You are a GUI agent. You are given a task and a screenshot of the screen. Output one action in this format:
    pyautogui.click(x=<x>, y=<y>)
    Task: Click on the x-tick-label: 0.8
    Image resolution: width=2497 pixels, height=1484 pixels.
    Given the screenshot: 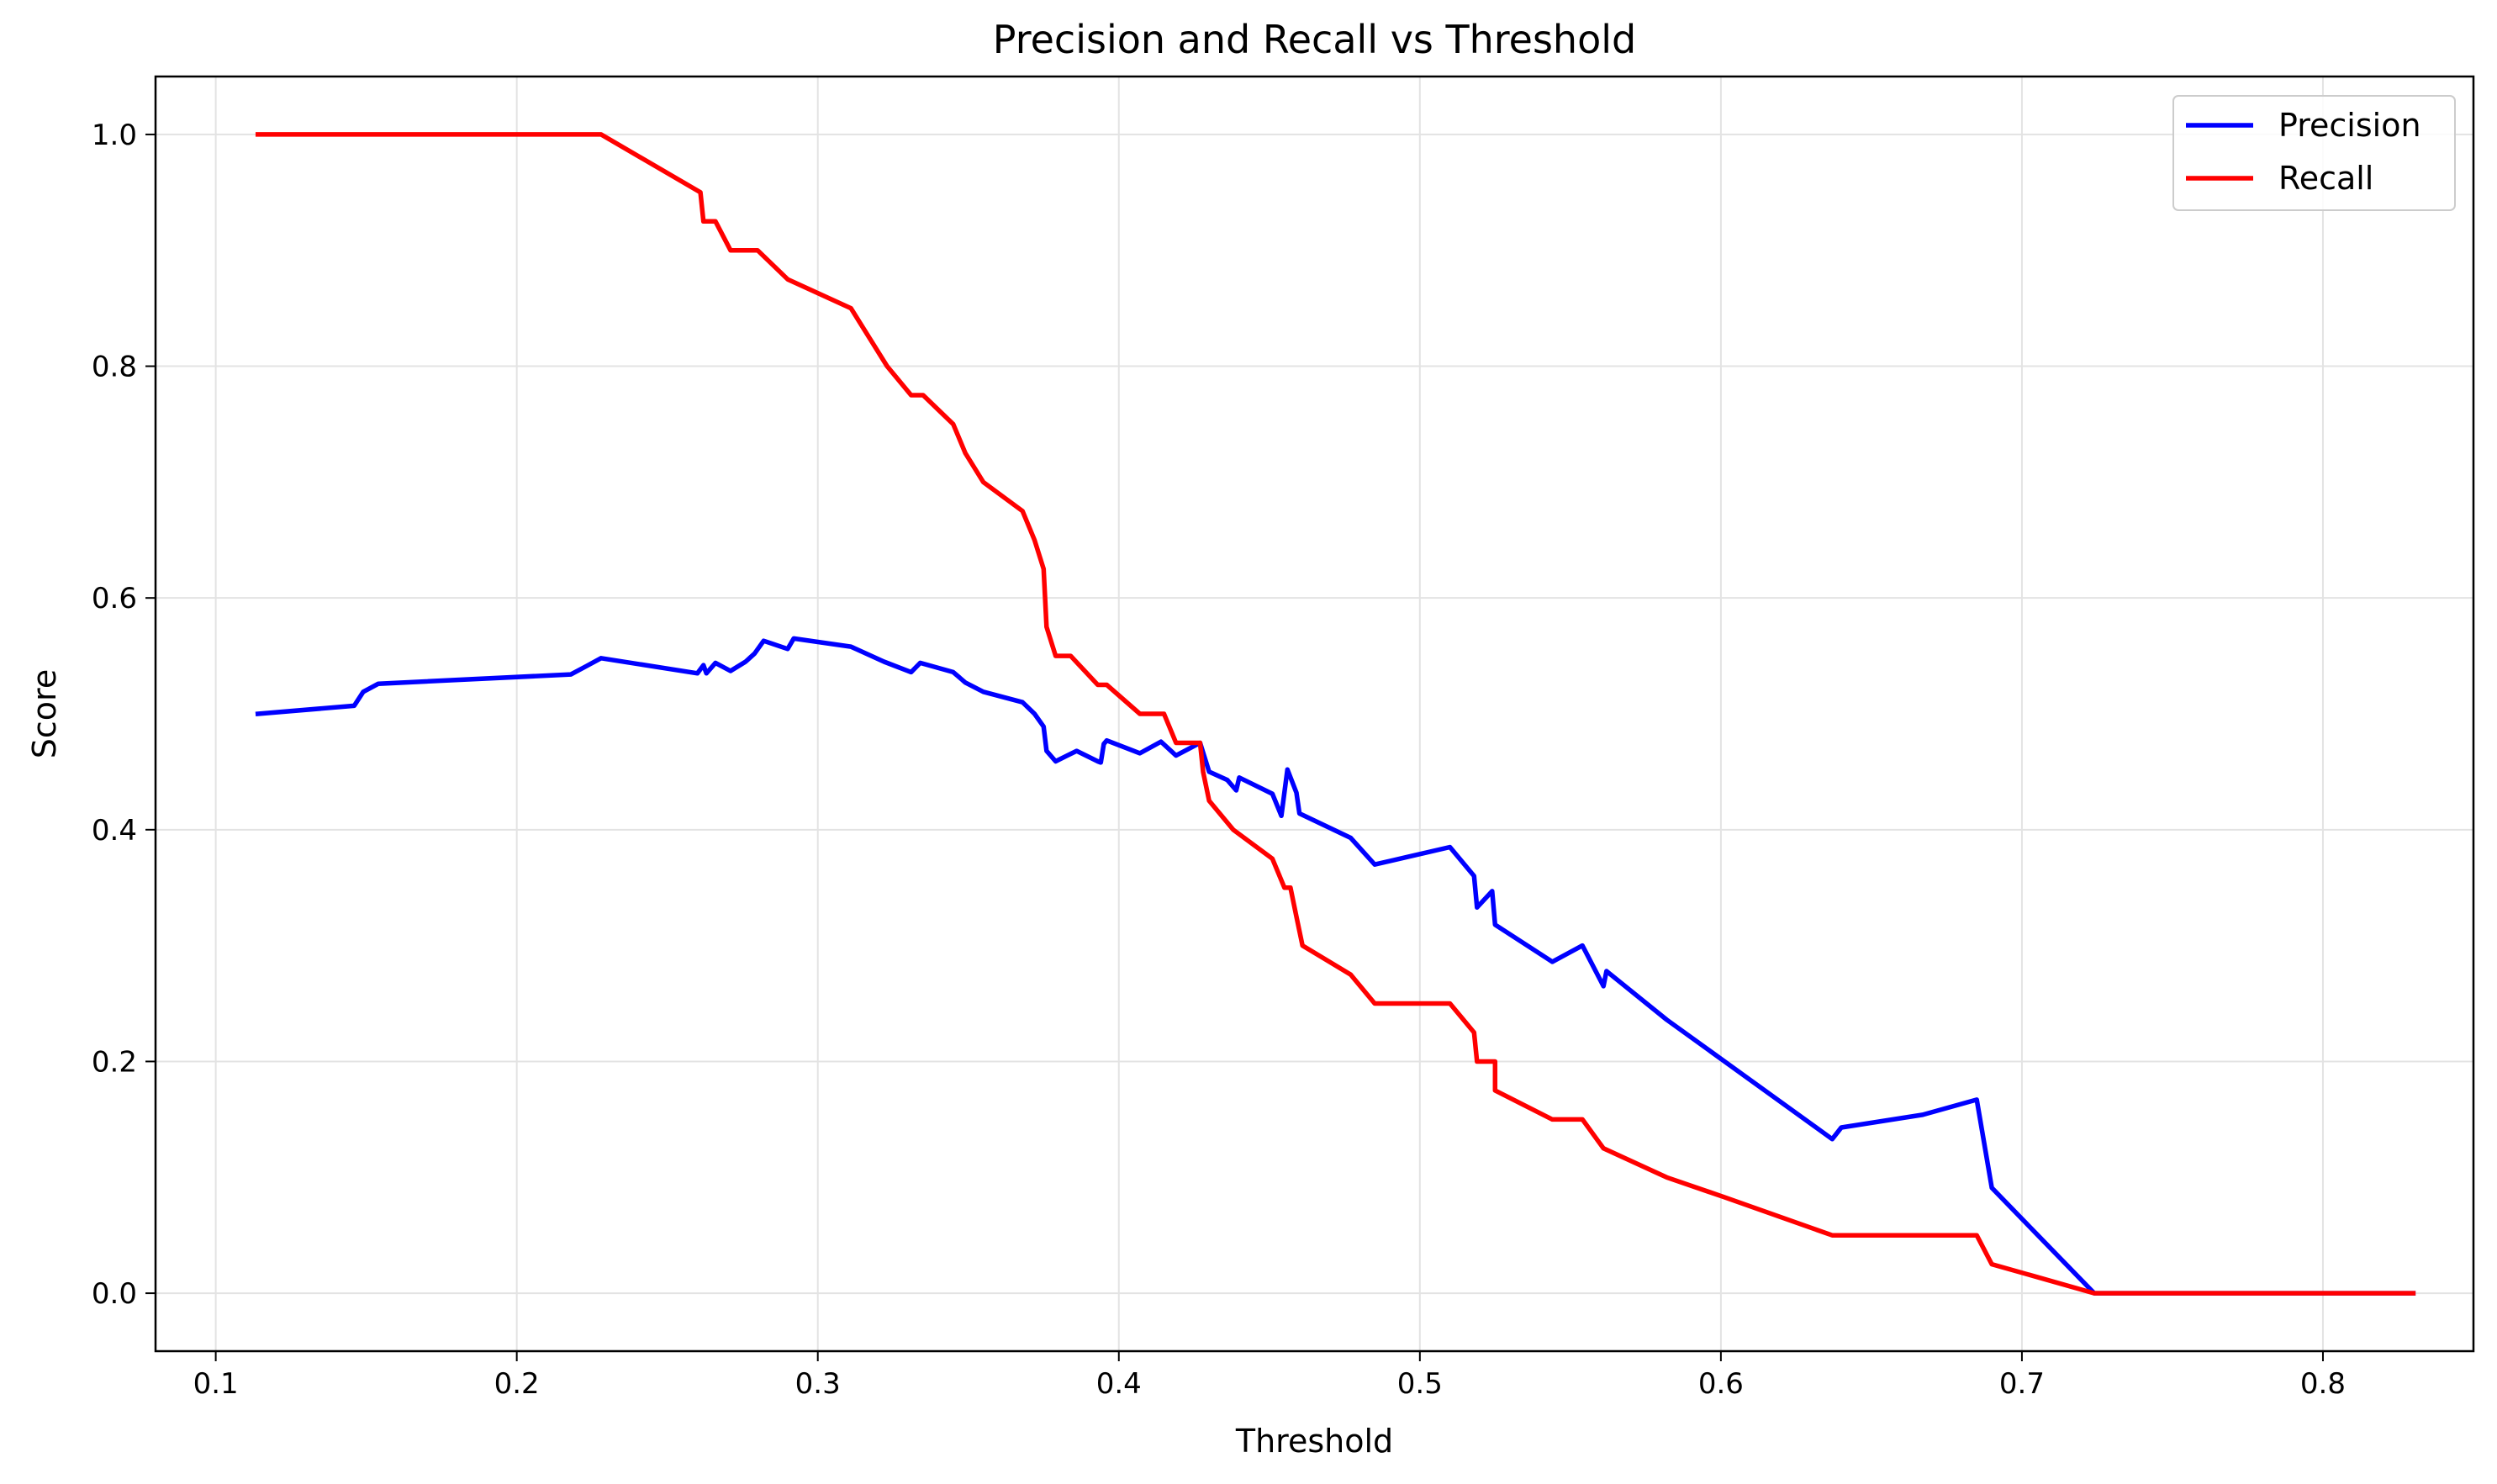 What is the action you would take?
    pyautogui.click(x=2323, y=1384)
    